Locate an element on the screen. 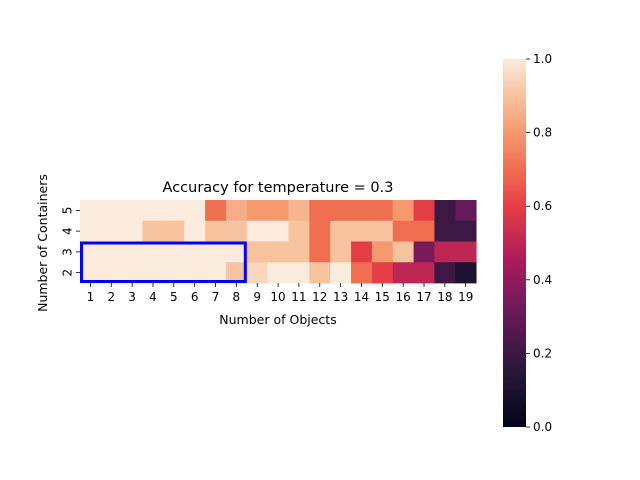  x-ticks: 1 2 3 4 5 6 7 8 9 10 11 12 13 14 15 16 17 18 19 is located at coordinates (280, 293).